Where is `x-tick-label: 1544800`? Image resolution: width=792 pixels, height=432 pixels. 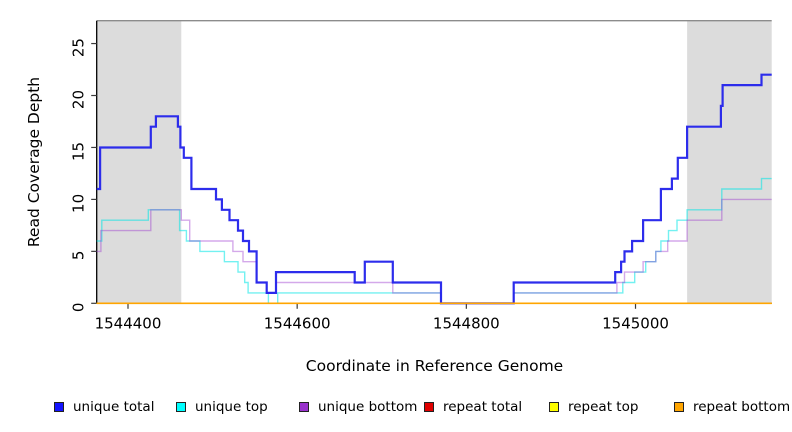 x-tick-label: 1544800 is located at coordinates (466, 323).